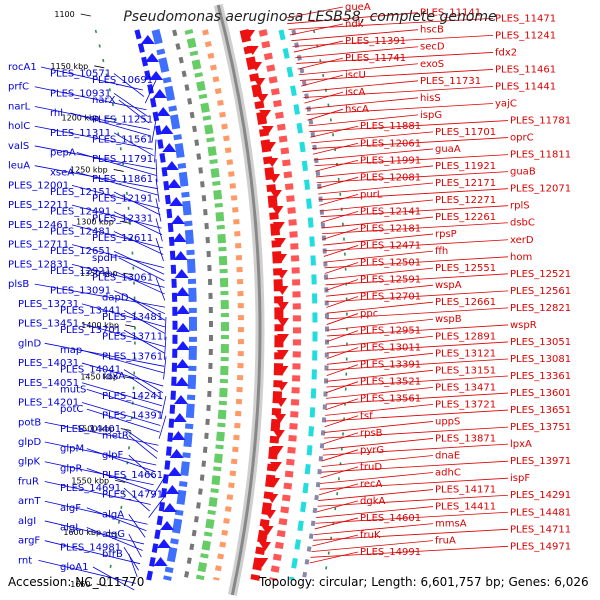  Describe the element at coordinates (96, 429) in the screenshot. I see `scale-tick-label: 1500 kbp` at that location.